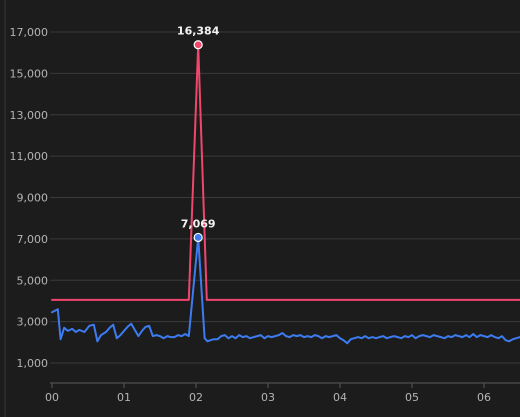 This screenshot has height=417, width=520. Describe the element at coordinates (198, 223) in the screenshot. I see `peak-value-label: 7,069` at that location.